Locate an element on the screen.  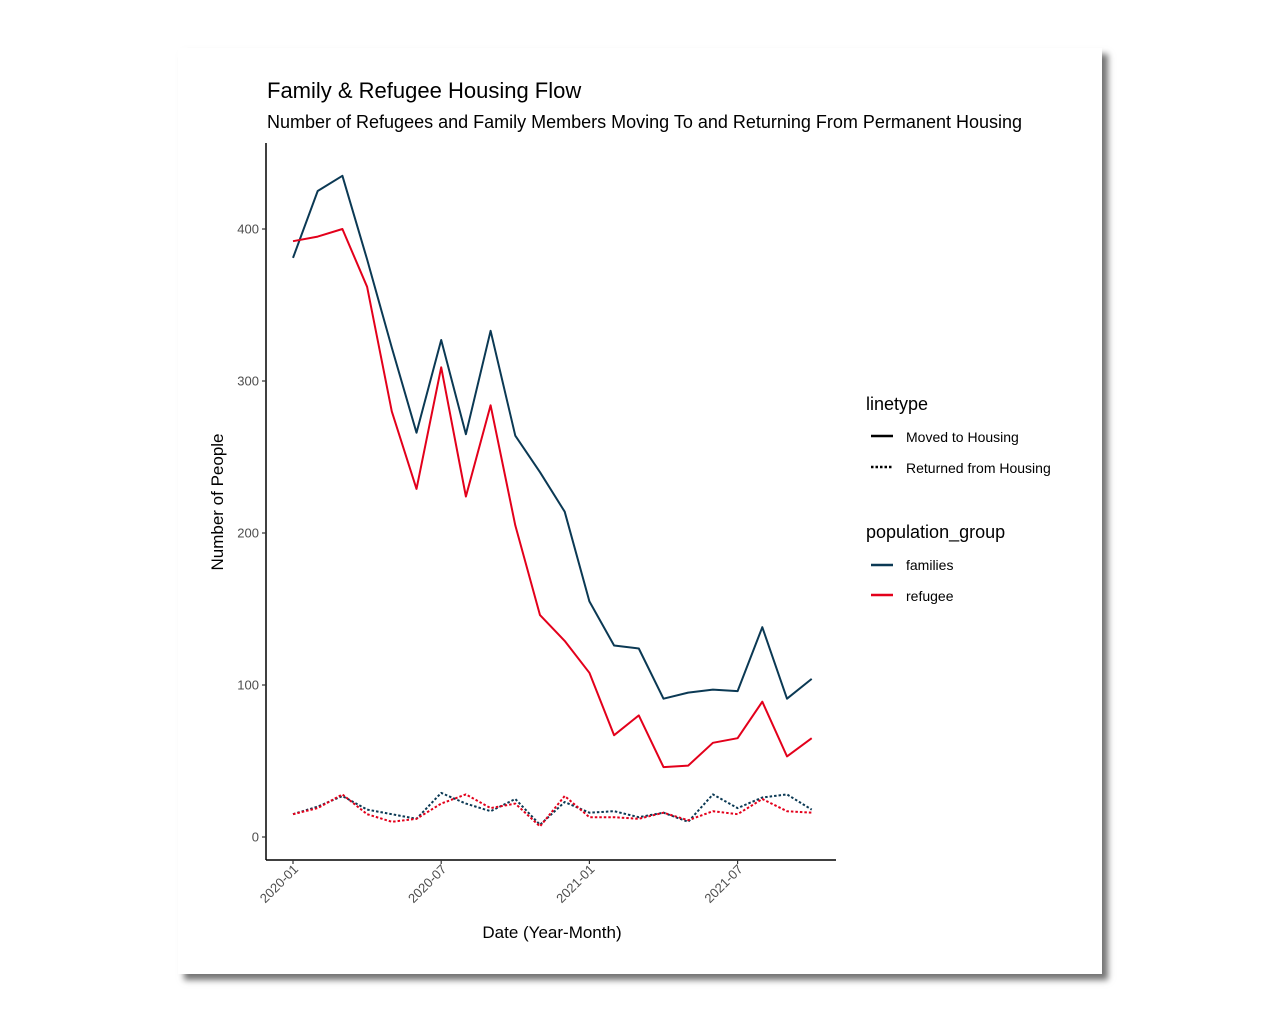
y-ticks: 0 100 200 300 400 is located at coordinates (251, 533).